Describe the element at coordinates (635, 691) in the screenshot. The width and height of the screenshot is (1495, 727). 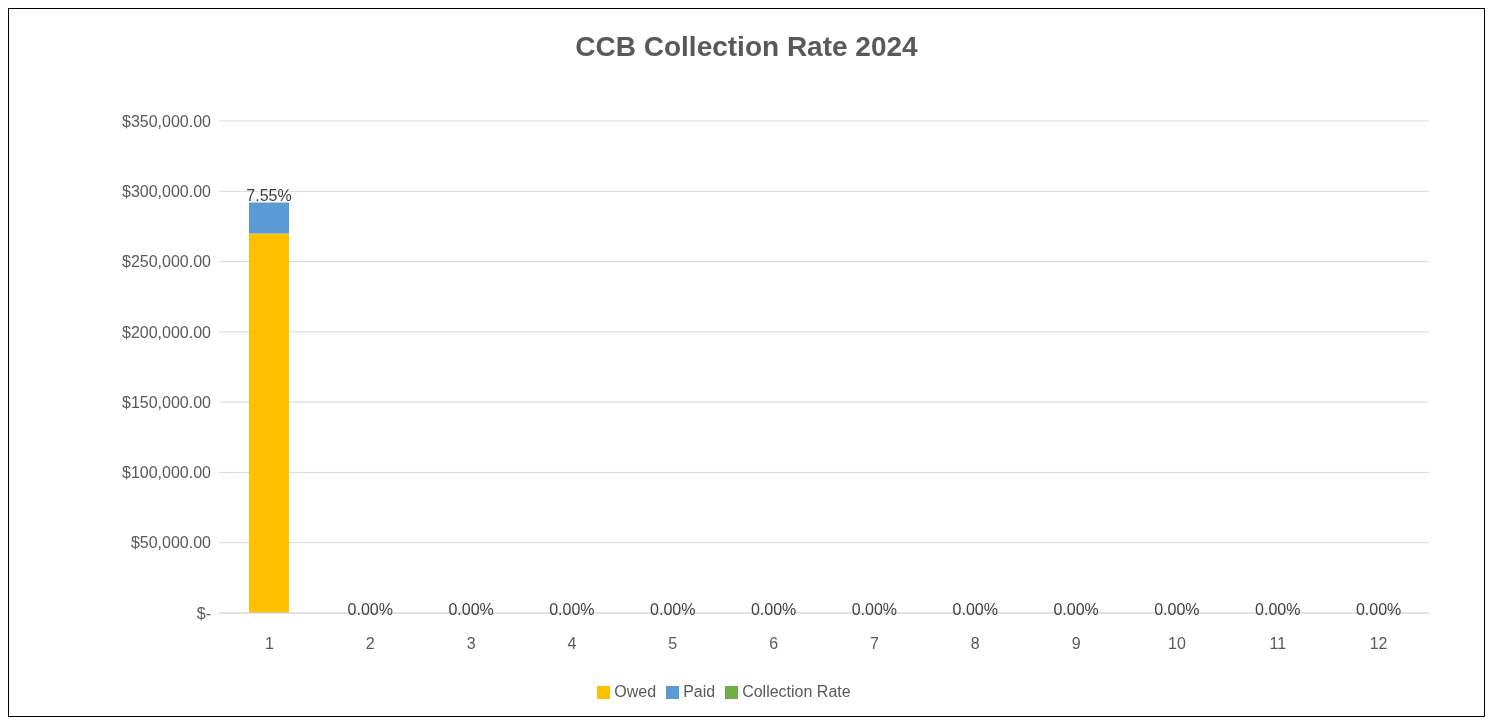
I see `legend-label: Owed` at that location.